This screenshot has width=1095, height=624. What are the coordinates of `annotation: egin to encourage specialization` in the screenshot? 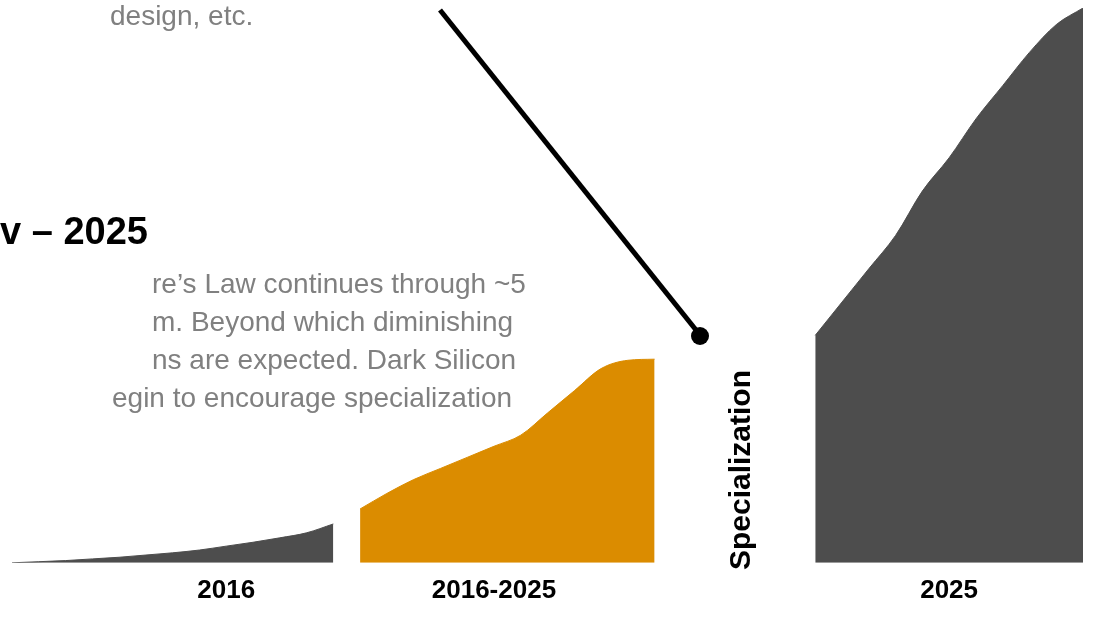 It's located at (312, 398).